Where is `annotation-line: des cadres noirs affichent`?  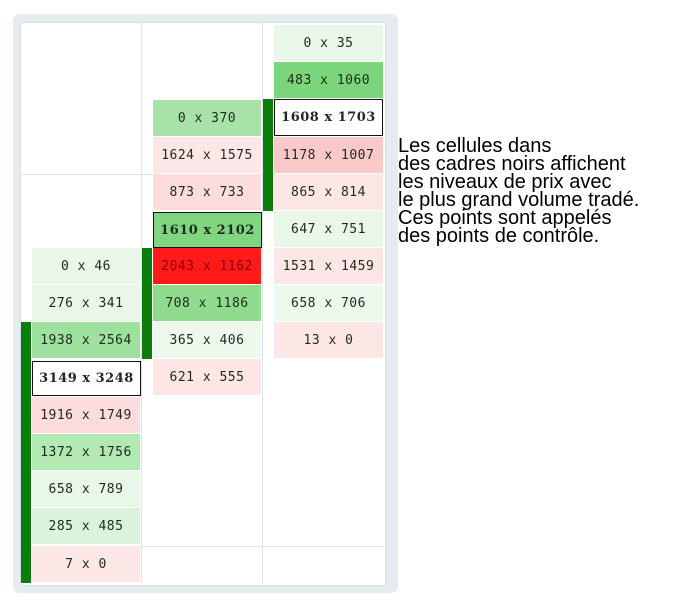 annotation-line: des cadres noirs affichent is located at coordinates (512, 164).